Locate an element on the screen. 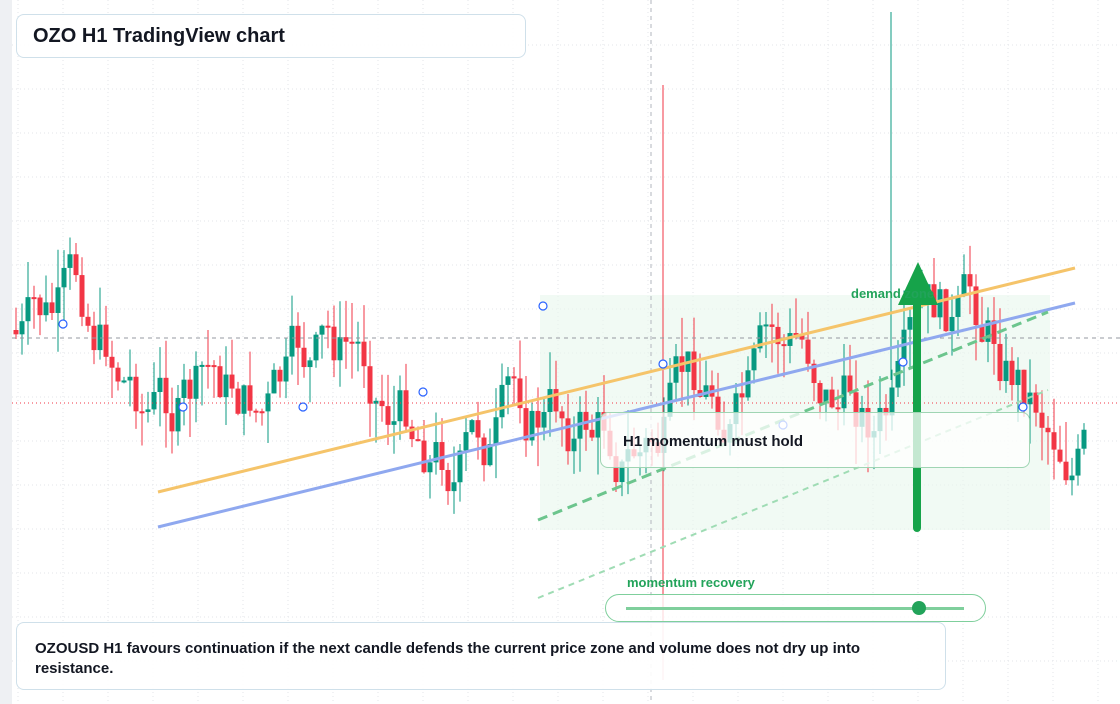  callout: H1 momentum must hold is located at coordinates (815, 440).